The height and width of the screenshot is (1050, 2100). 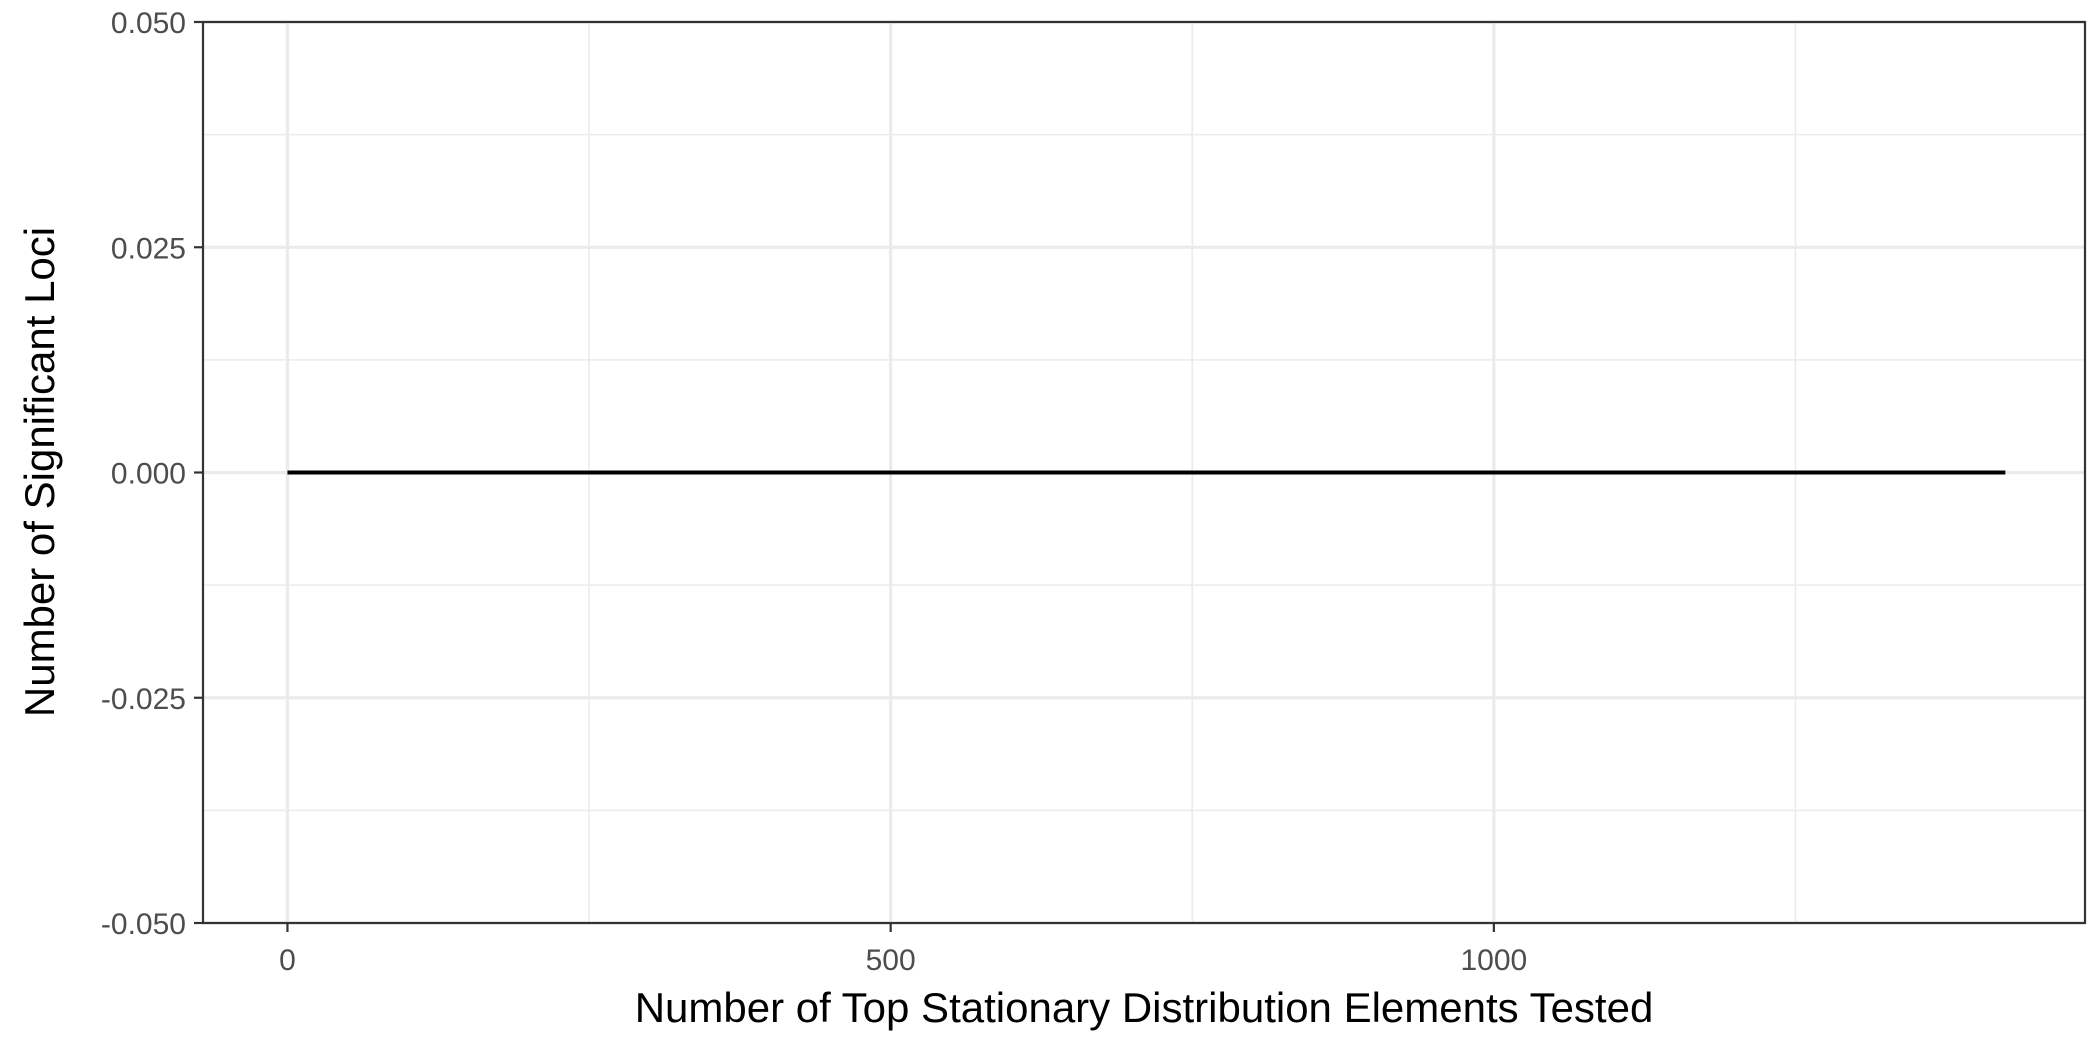 I want to click on x-tick-label: 500, so click(x=891, y=960).